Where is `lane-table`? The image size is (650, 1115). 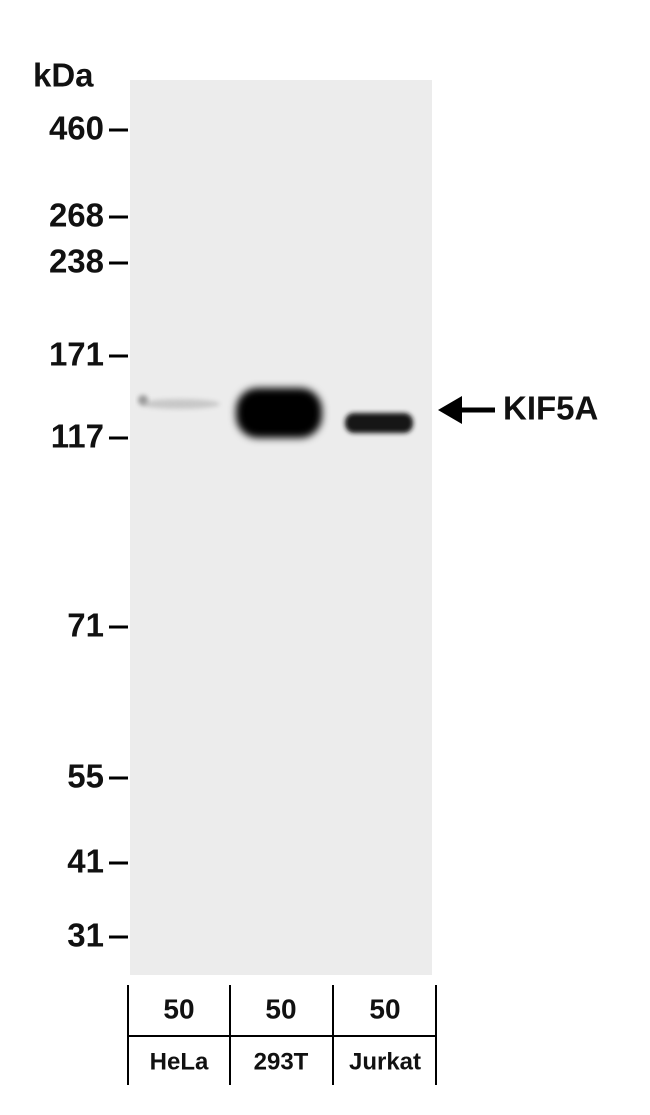
lane-table is located at coordinates (282, 1035).